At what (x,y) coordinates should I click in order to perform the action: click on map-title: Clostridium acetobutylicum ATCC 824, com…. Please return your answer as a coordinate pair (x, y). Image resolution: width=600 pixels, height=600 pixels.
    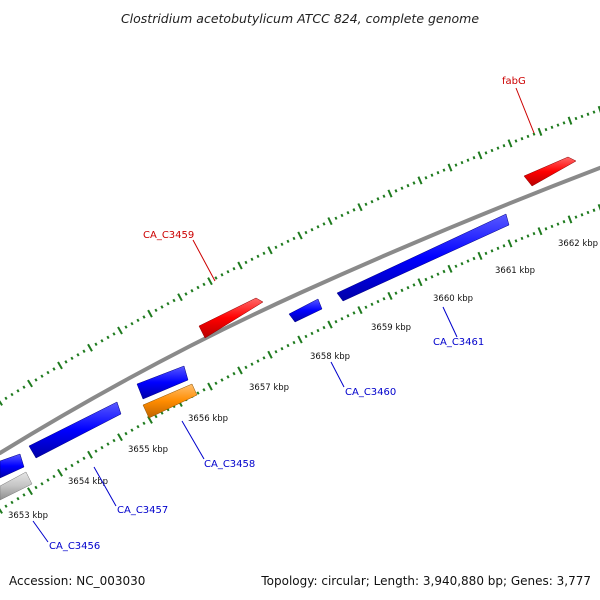
    Looking at the image, I should click on (300, 18).